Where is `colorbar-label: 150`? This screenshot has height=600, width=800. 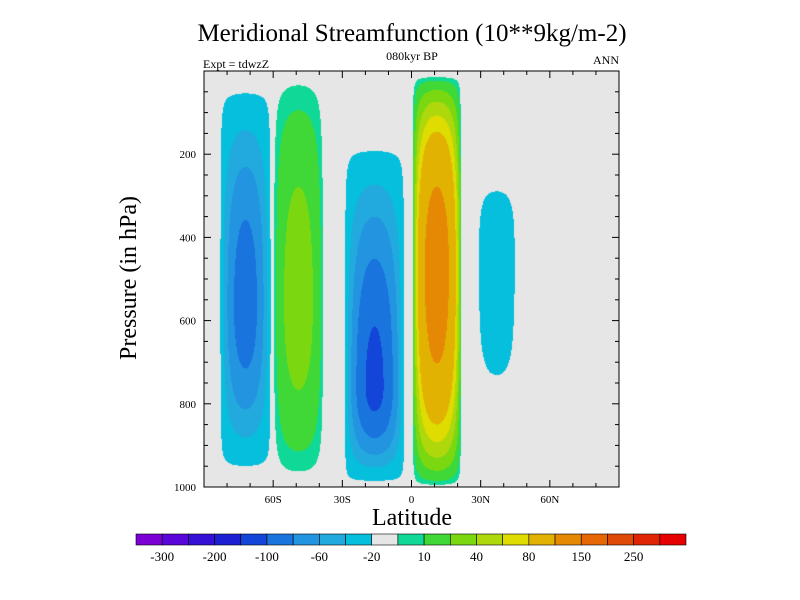
colorbar-label: 150 is located at coordinates (581, 556).